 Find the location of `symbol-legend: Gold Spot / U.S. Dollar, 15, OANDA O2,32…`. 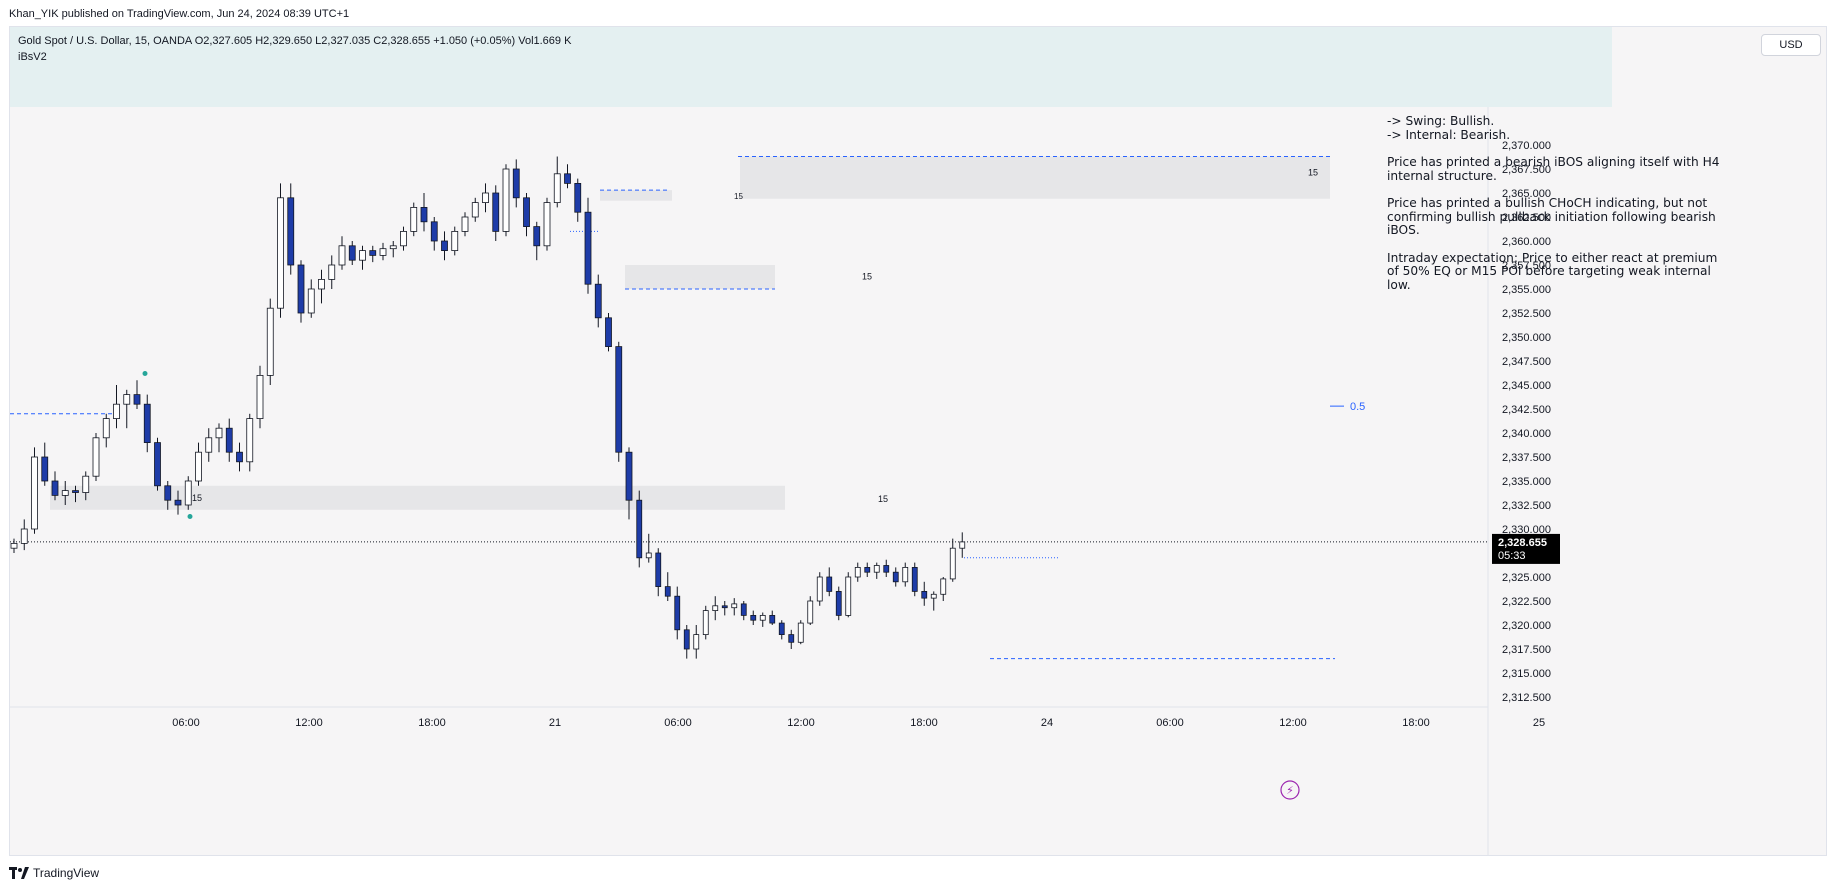

symbol-legend: Gold Spot / U.S. Dollar, 15, OANDA O2,32… is located at coordinates (295, 41).